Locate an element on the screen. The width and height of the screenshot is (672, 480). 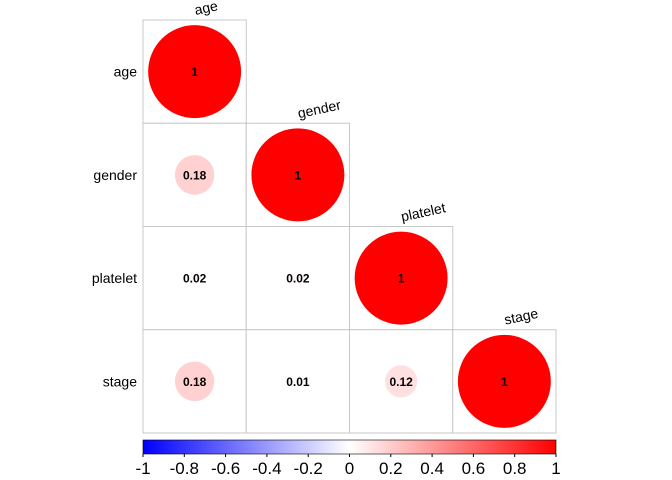
colorbar-tick-label-9: 0.8 is located at coordinates (515, 468).